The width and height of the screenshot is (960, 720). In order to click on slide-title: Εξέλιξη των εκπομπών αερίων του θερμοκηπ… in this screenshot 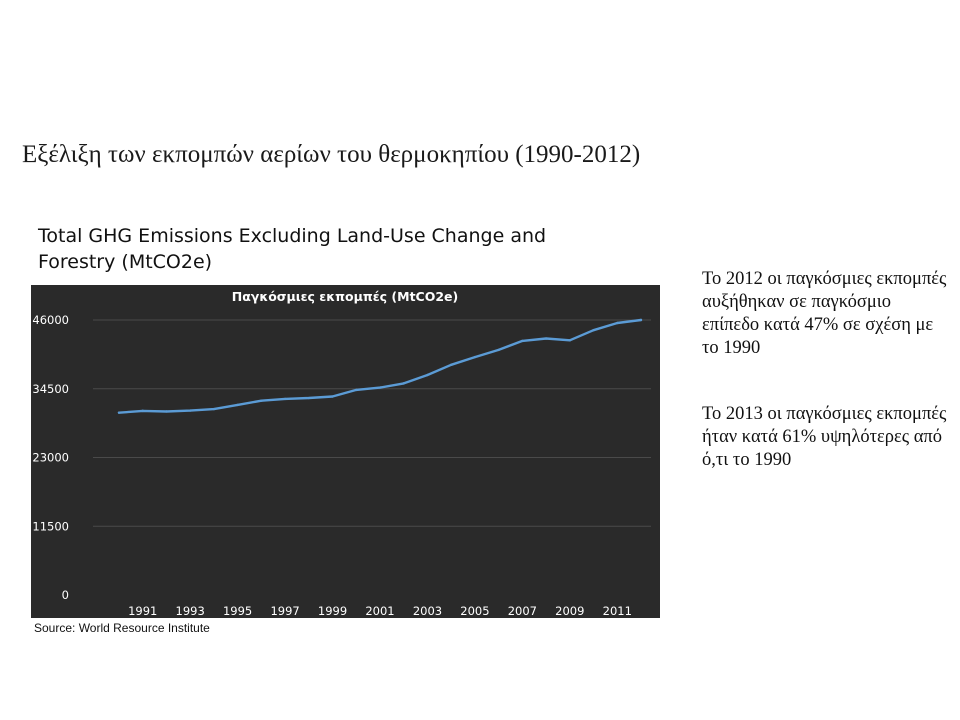, I will do `click(331, 154)`.